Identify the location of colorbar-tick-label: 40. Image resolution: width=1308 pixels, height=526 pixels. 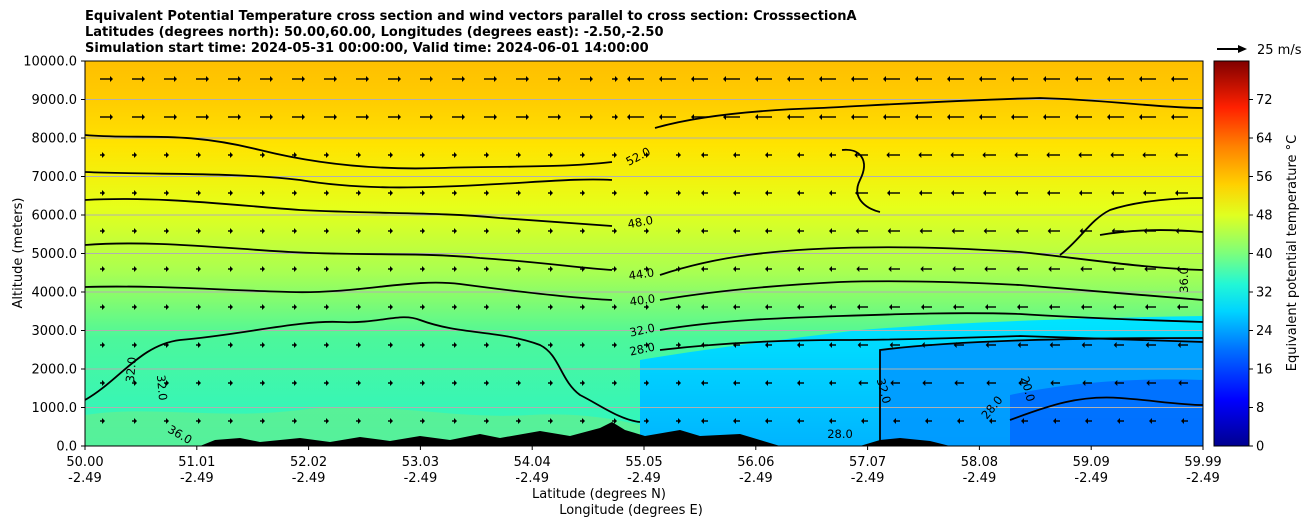
(1264, 254).